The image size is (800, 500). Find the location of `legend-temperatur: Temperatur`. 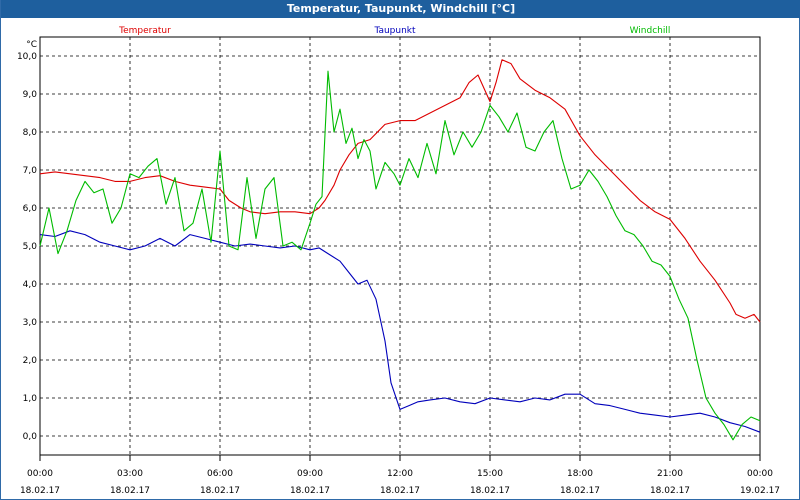

legend-temperatur: Temperatur is located at coordinates (144, 31).